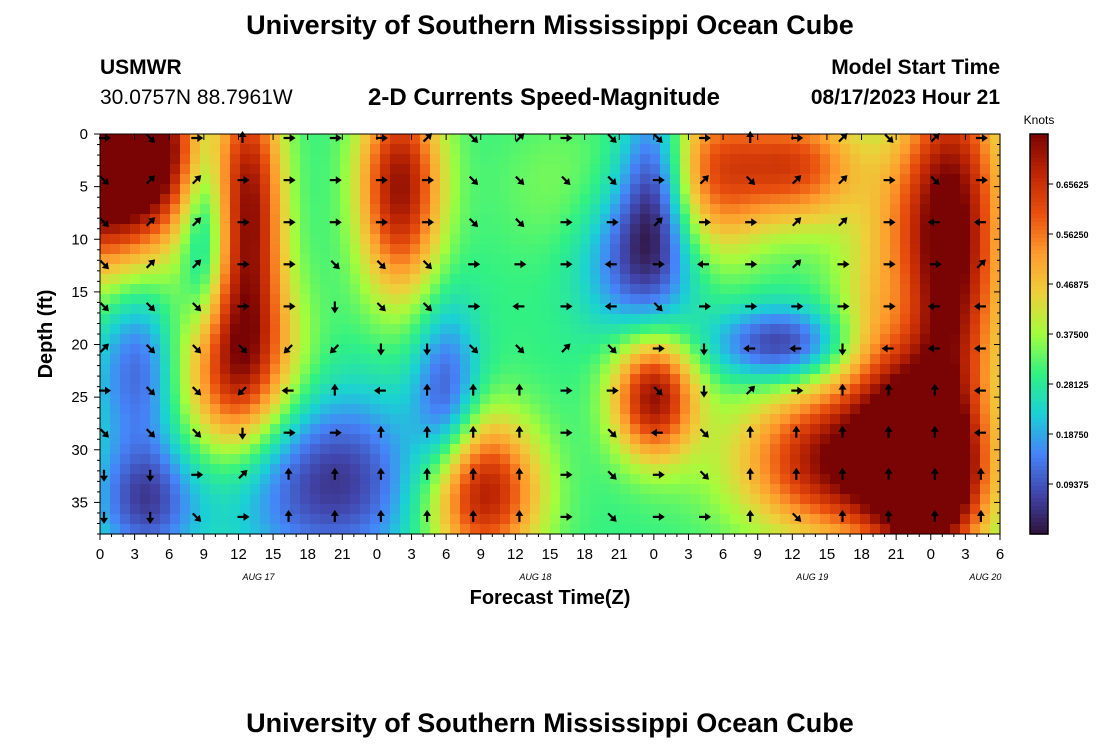 Image resolution: width=1100 pixels, height=750 pixels. What do you see at coordinates (1039, 192) in the screenshot?
I see `colorbar-band` at bounding box center [1039, 192].